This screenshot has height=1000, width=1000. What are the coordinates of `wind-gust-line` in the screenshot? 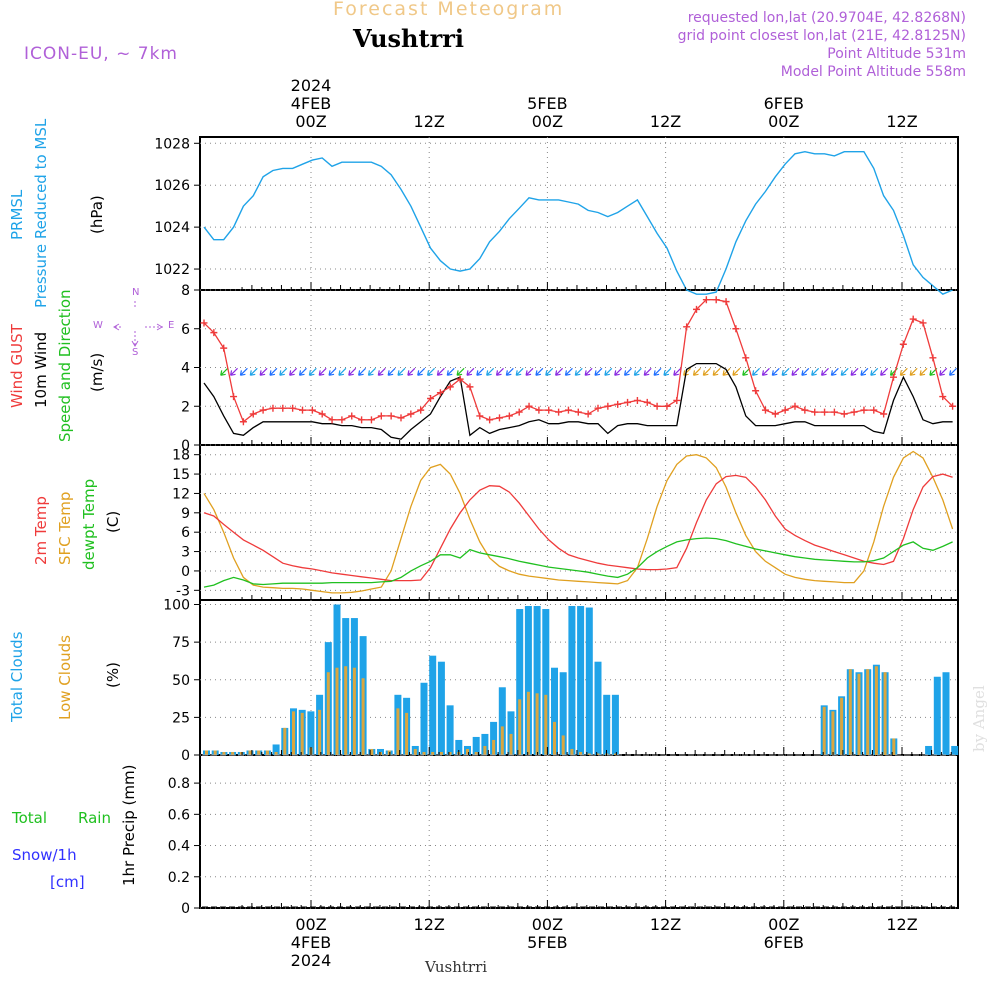 It's located at (578, 361).